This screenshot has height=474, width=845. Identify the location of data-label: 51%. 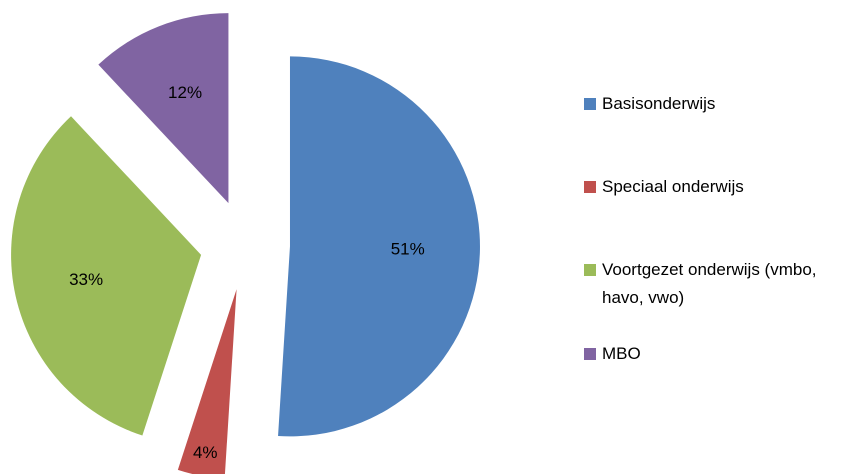
(408, 249).